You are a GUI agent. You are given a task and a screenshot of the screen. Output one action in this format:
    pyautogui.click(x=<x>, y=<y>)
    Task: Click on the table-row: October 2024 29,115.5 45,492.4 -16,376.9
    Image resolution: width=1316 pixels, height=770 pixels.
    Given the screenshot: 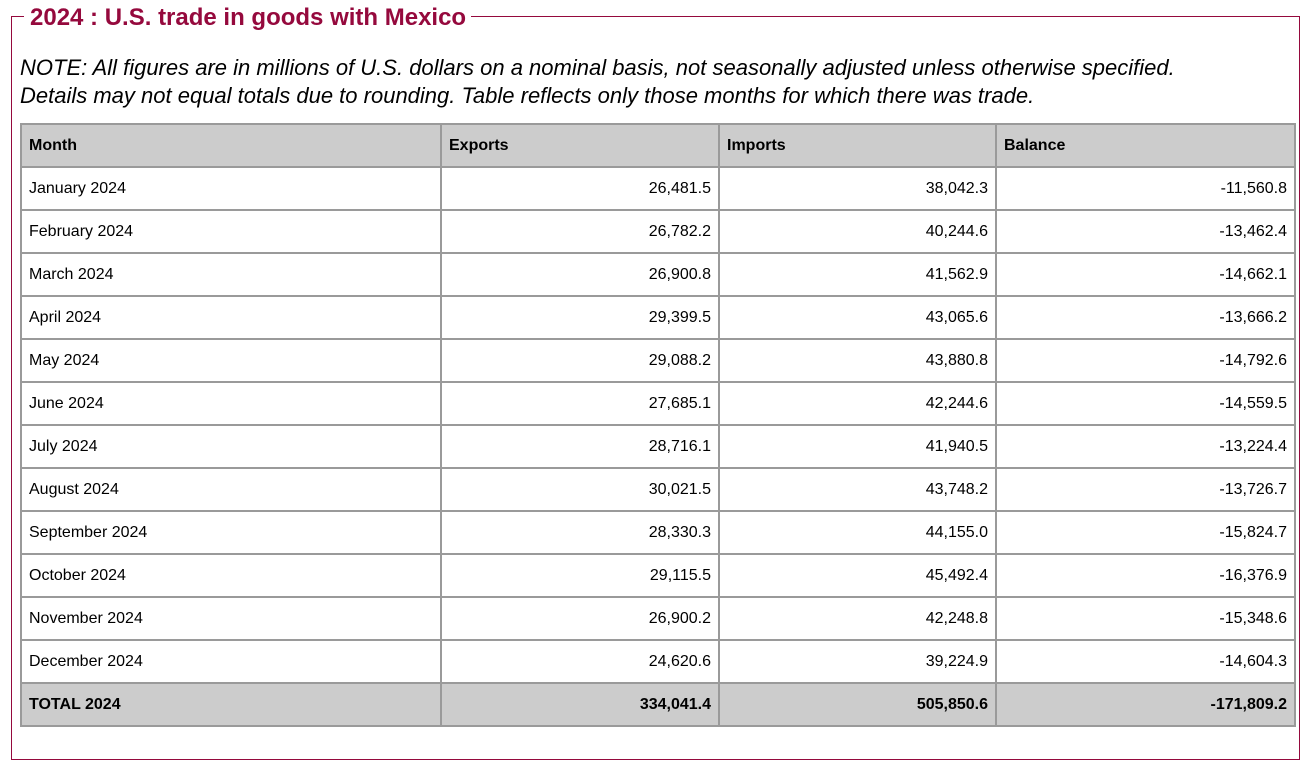 What is the action you would take?
    pyautogui.click(x=658, y=575)
    